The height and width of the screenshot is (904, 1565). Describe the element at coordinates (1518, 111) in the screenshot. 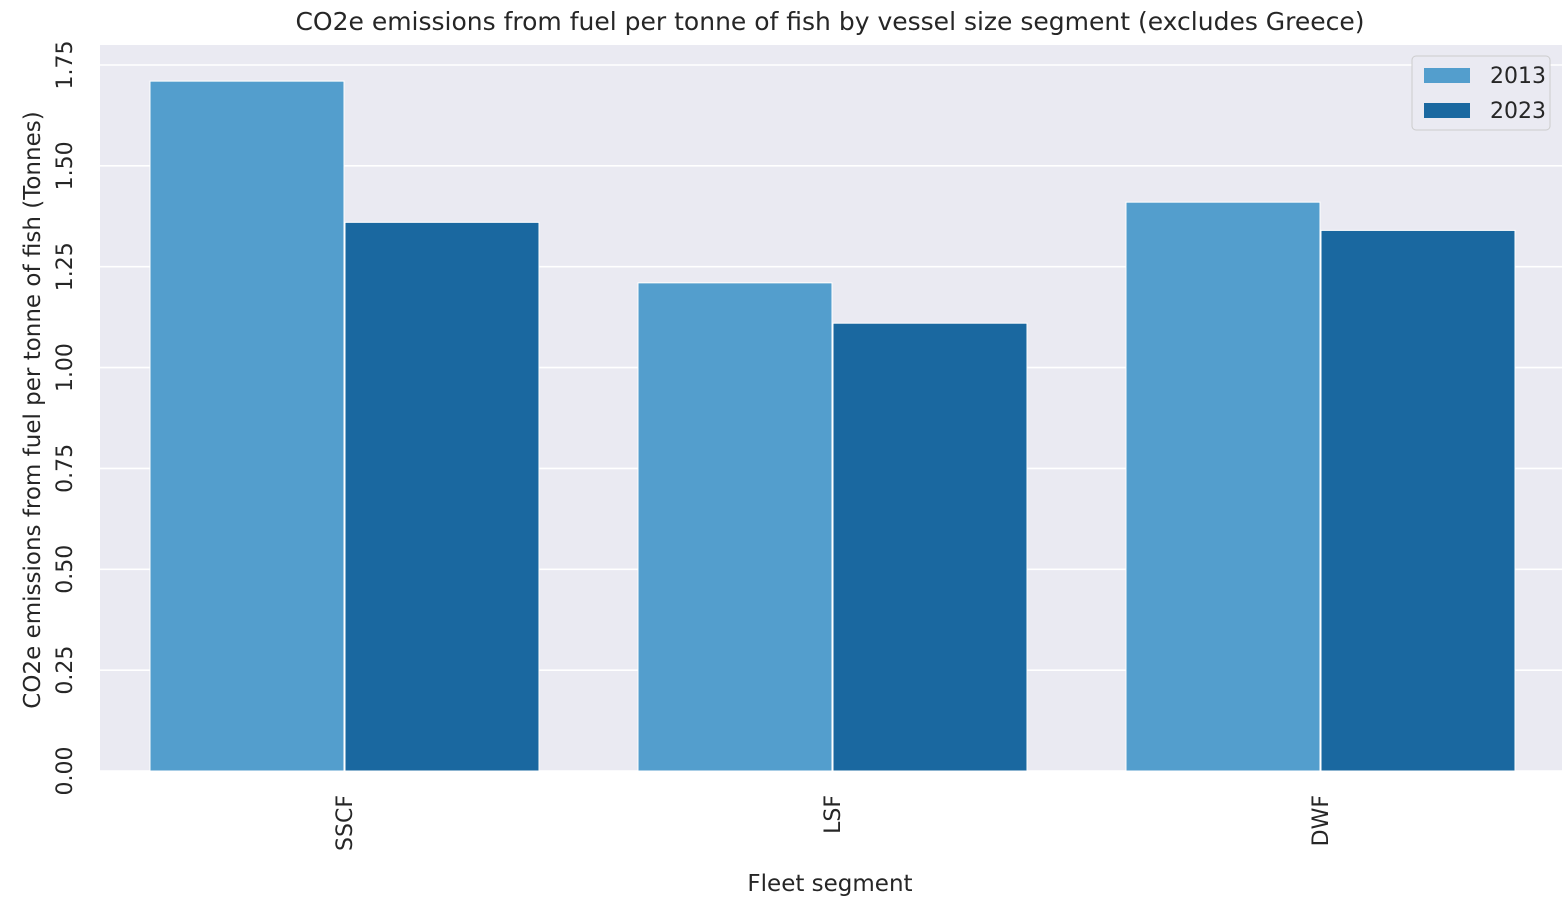

I see `legend-label: 2023` at that location.